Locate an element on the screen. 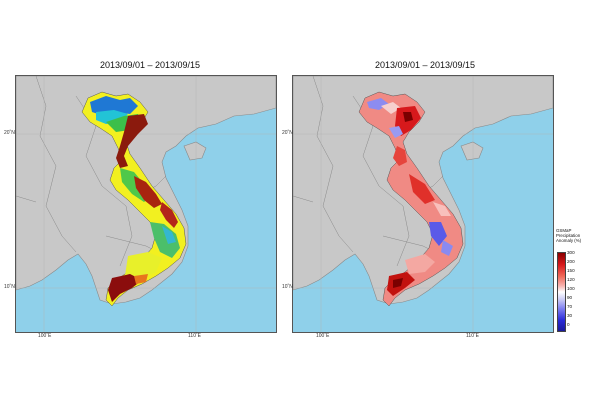 The height and width of the screenshot is (400, 600). legend-tick-30: 30 is located at coordinates (570, 315).